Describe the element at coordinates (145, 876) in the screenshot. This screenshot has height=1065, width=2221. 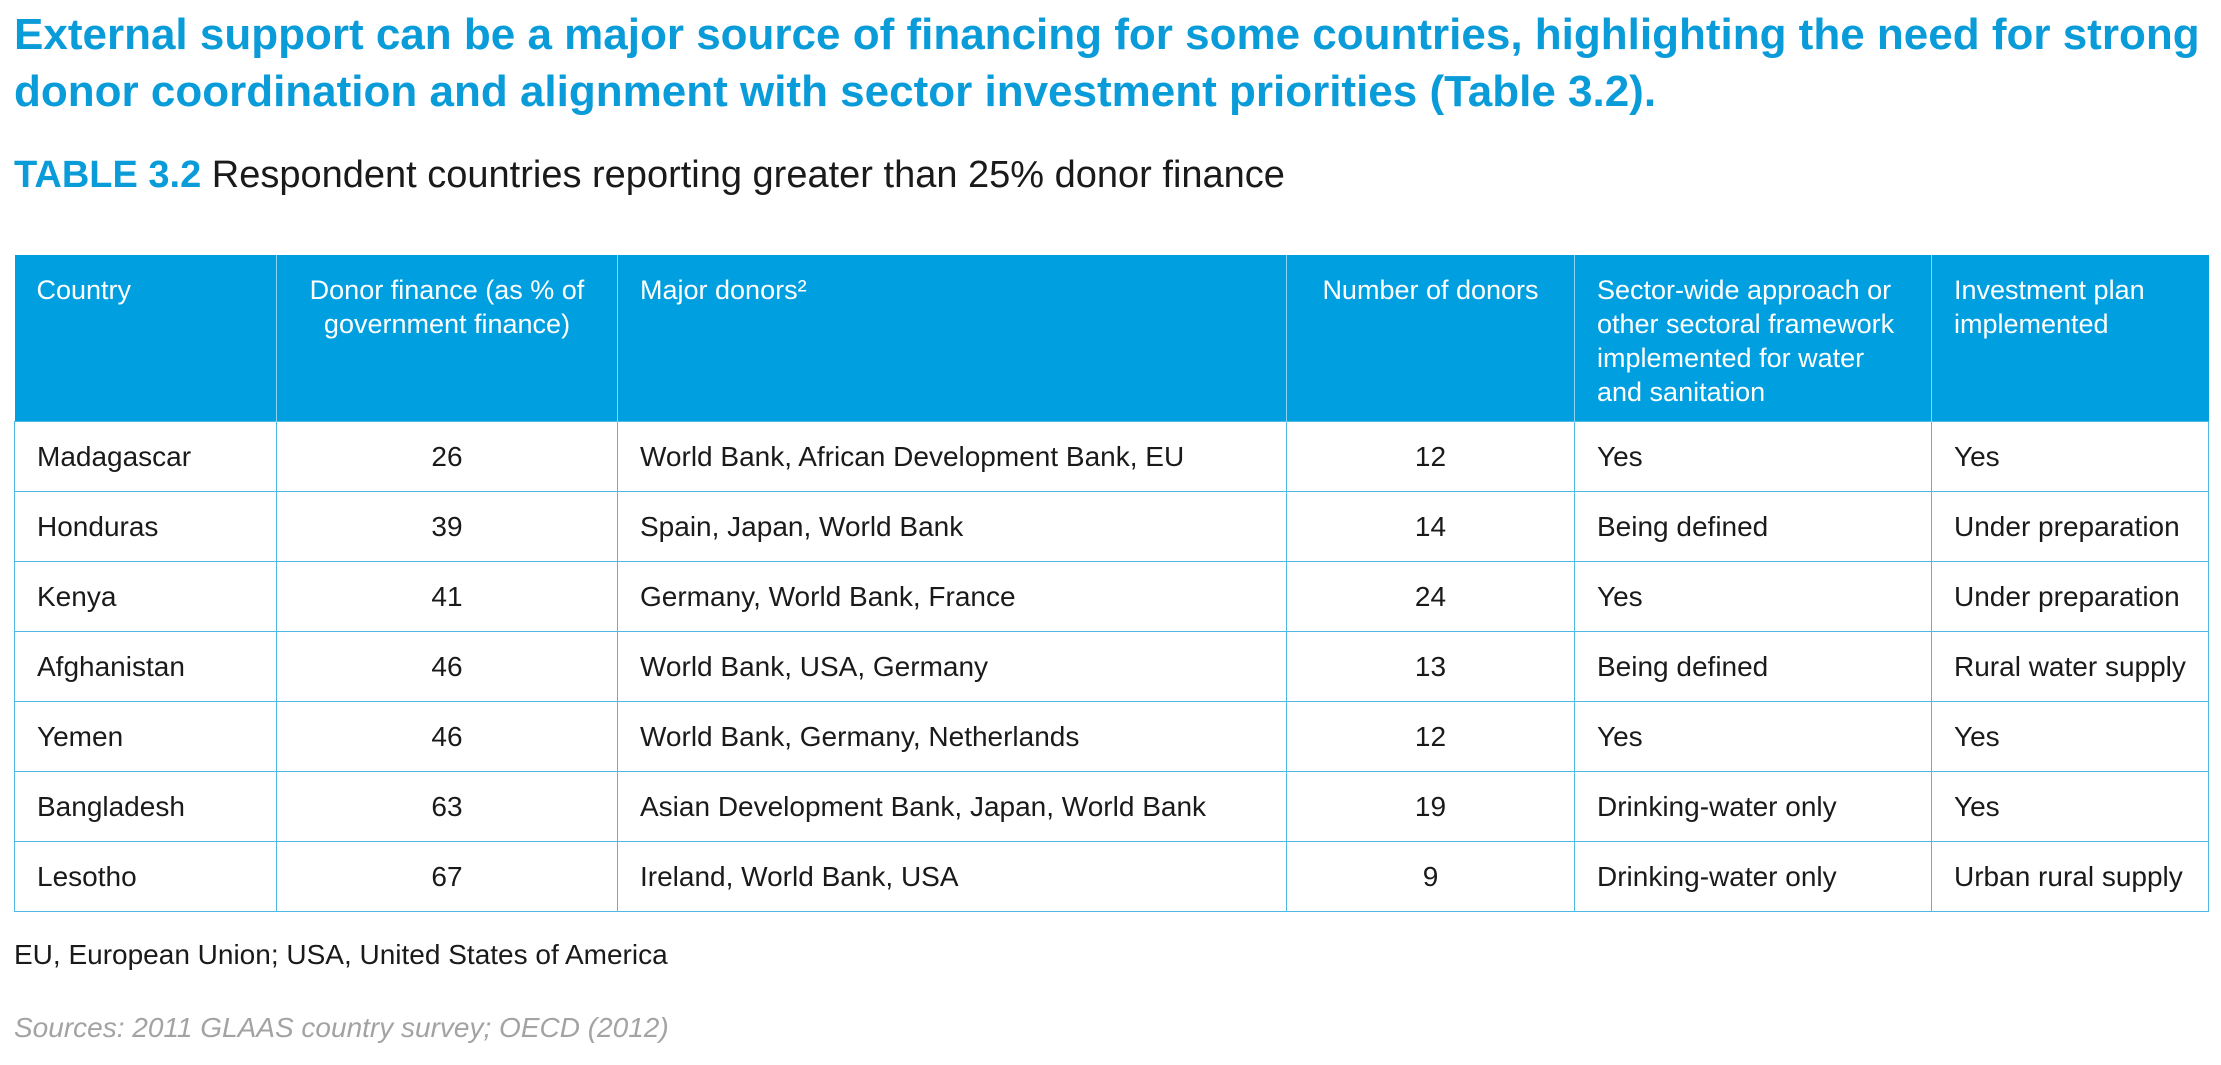
I see `cell-country: Lesotho` at that location.